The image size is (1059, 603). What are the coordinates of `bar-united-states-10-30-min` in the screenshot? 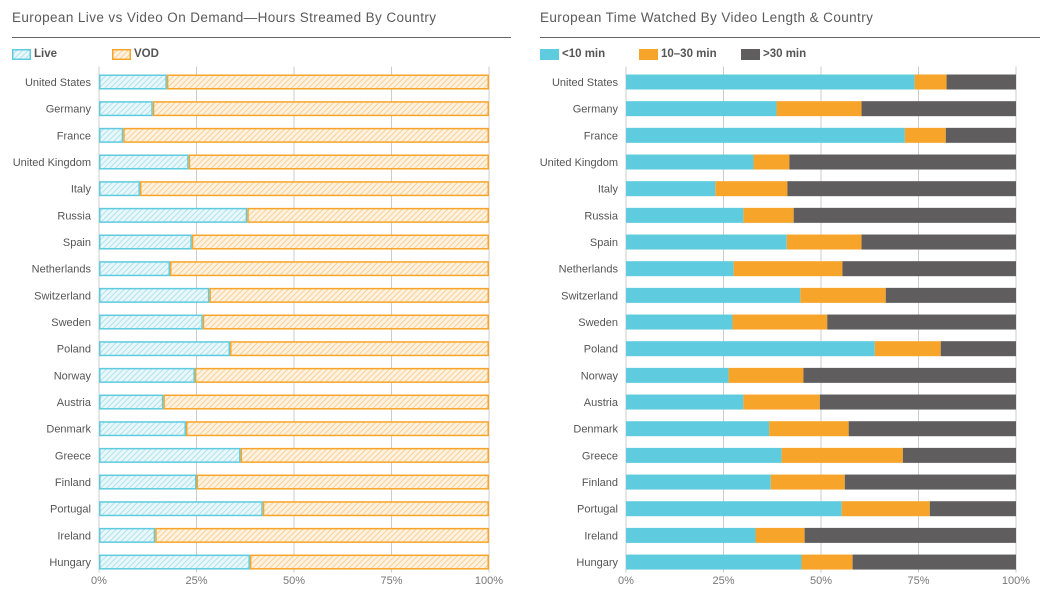 It's located at (930, 82).